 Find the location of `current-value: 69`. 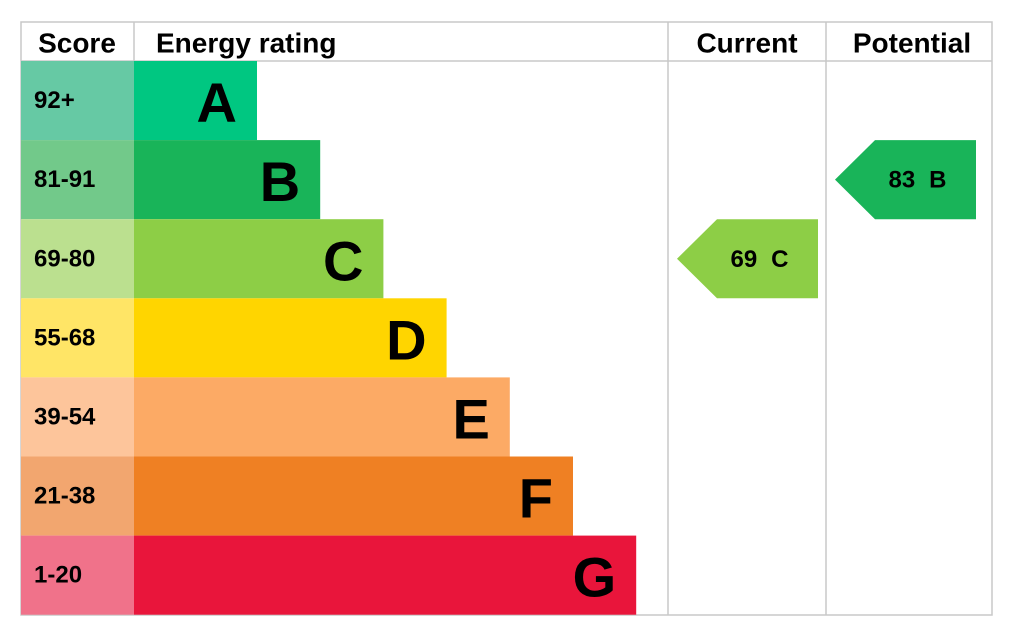

current-value: 69 is located at coordinates (743, 258).